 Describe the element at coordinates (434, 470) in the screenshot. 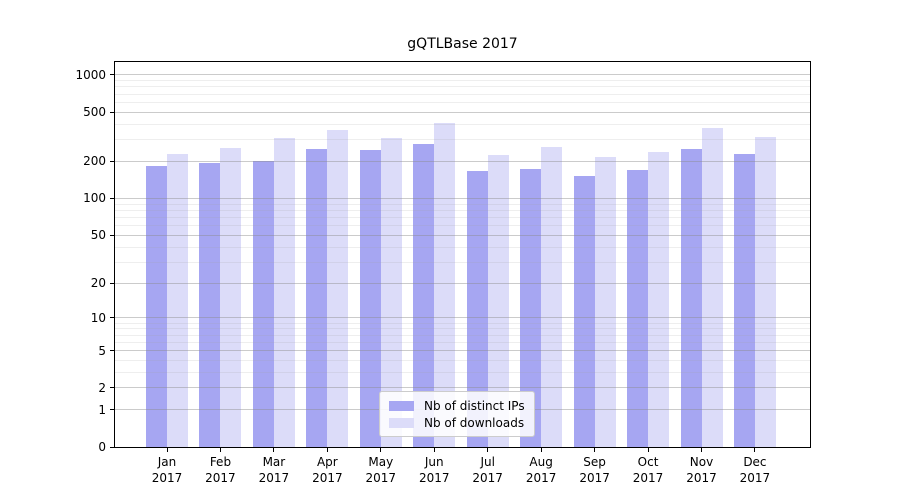

I see `x-tick-label: Jun 2017` at that location.